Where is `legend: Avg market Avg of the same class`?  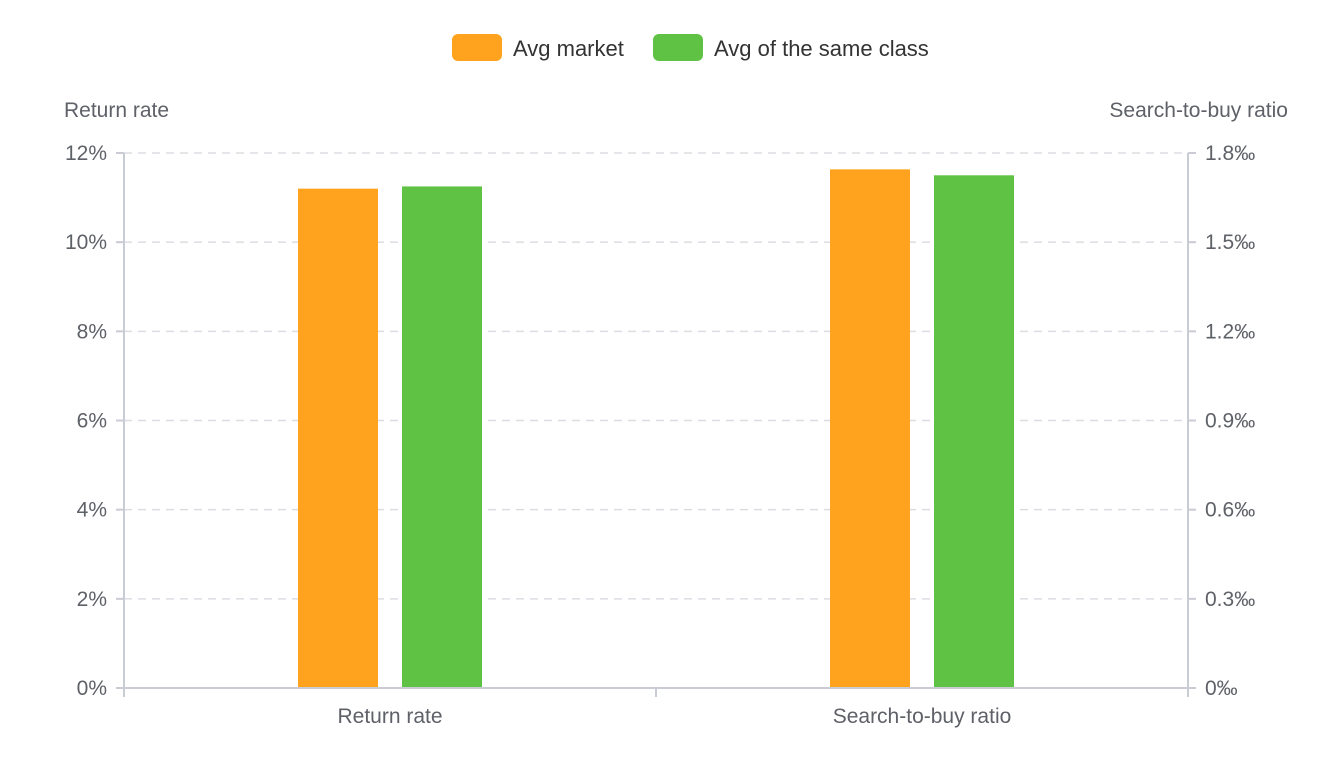
legend: Avg market Avg of the same class is located at coordinates (690, 47).